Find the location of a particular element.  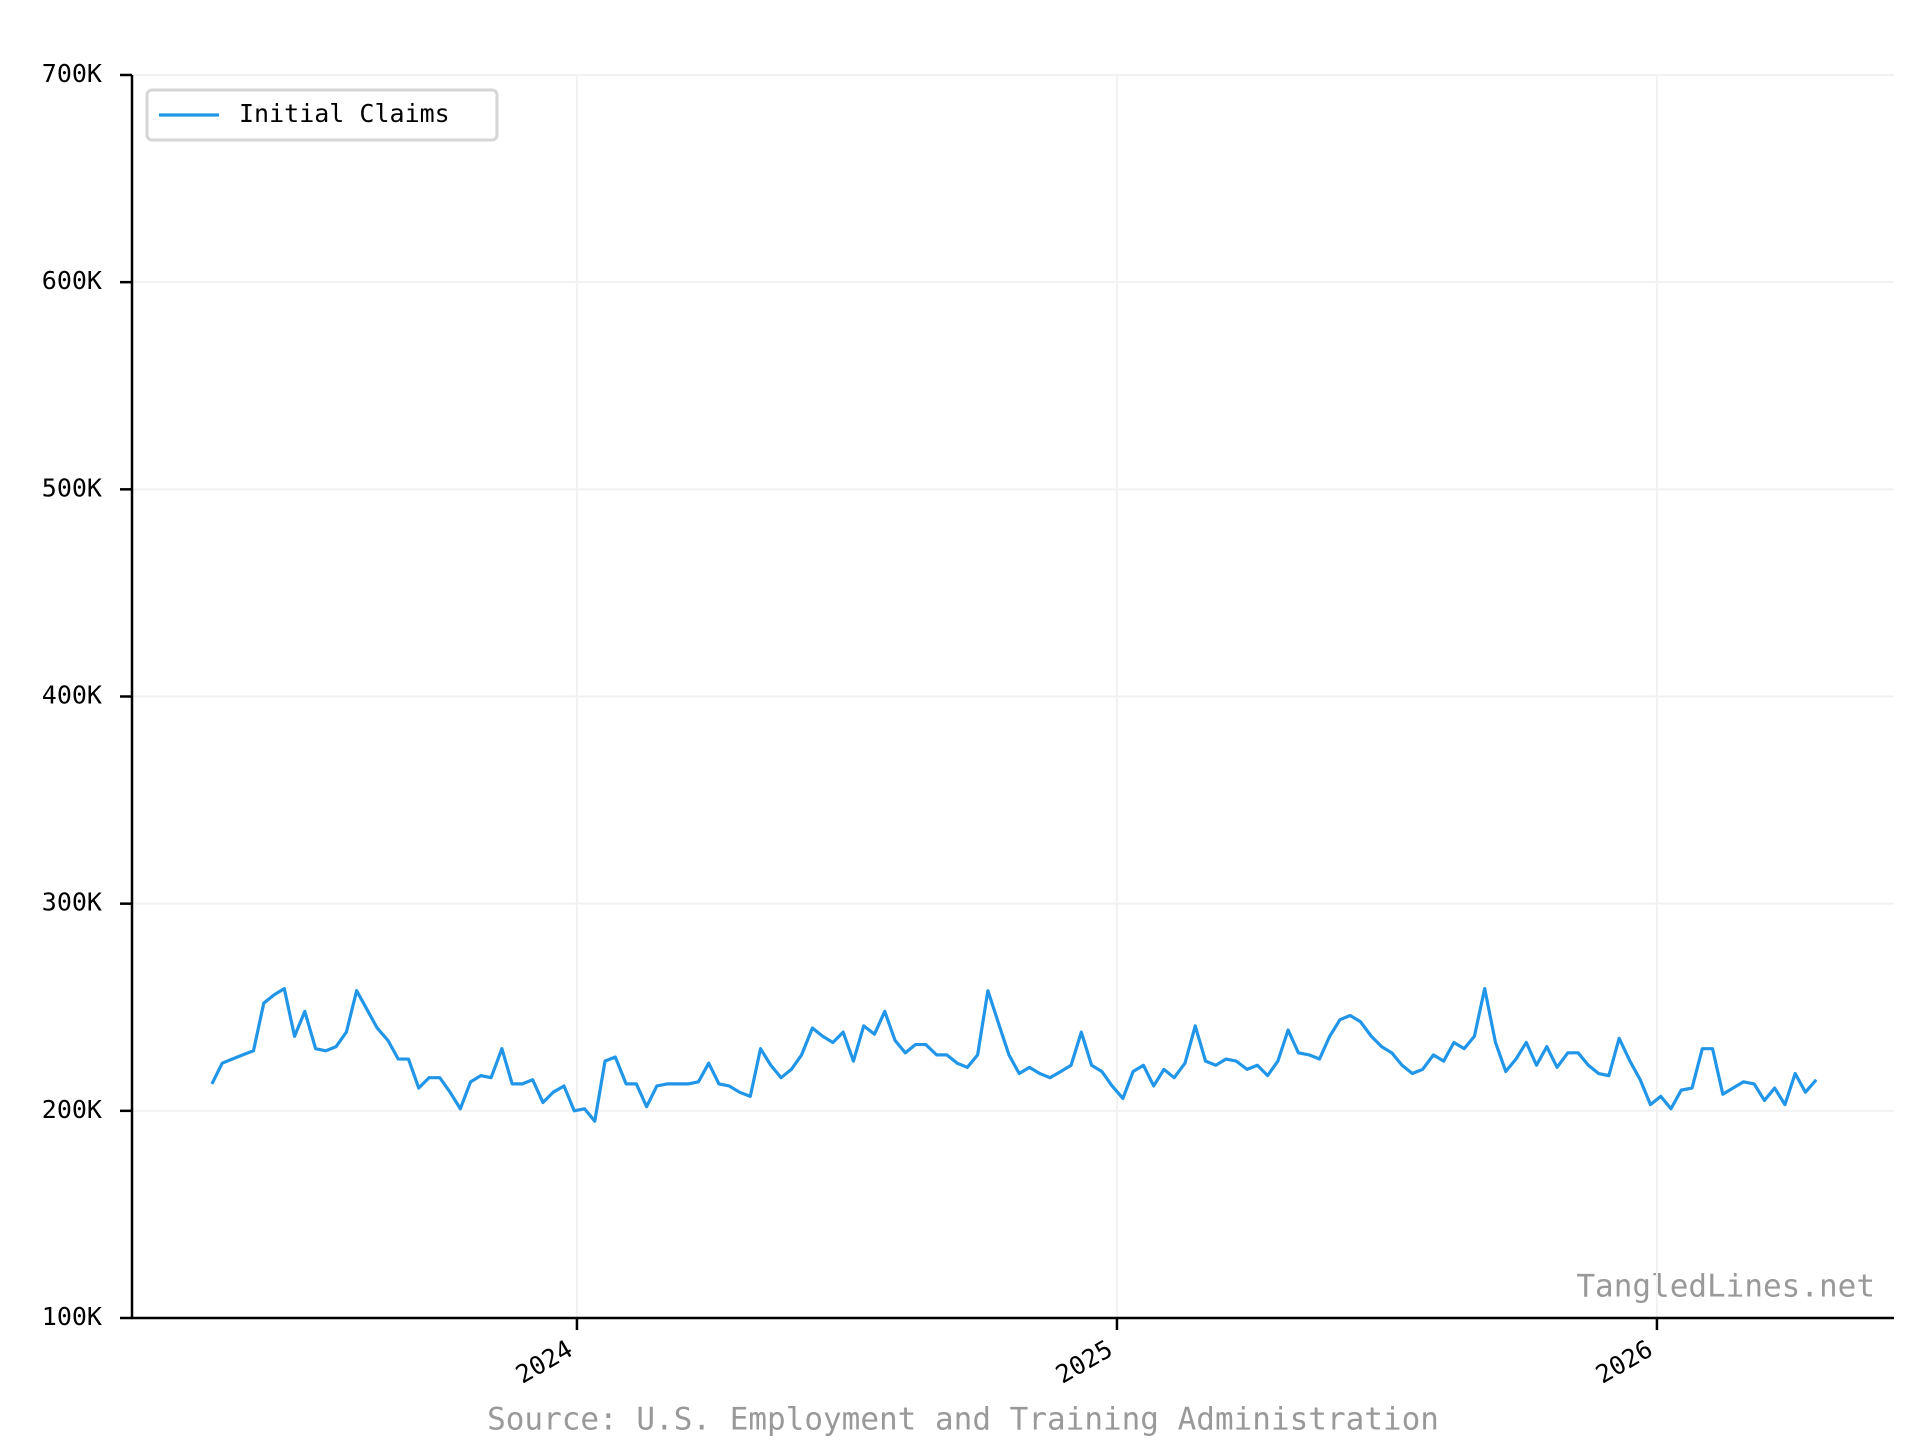

legend-label: Initial Claims is located at coordinates (344, 113).